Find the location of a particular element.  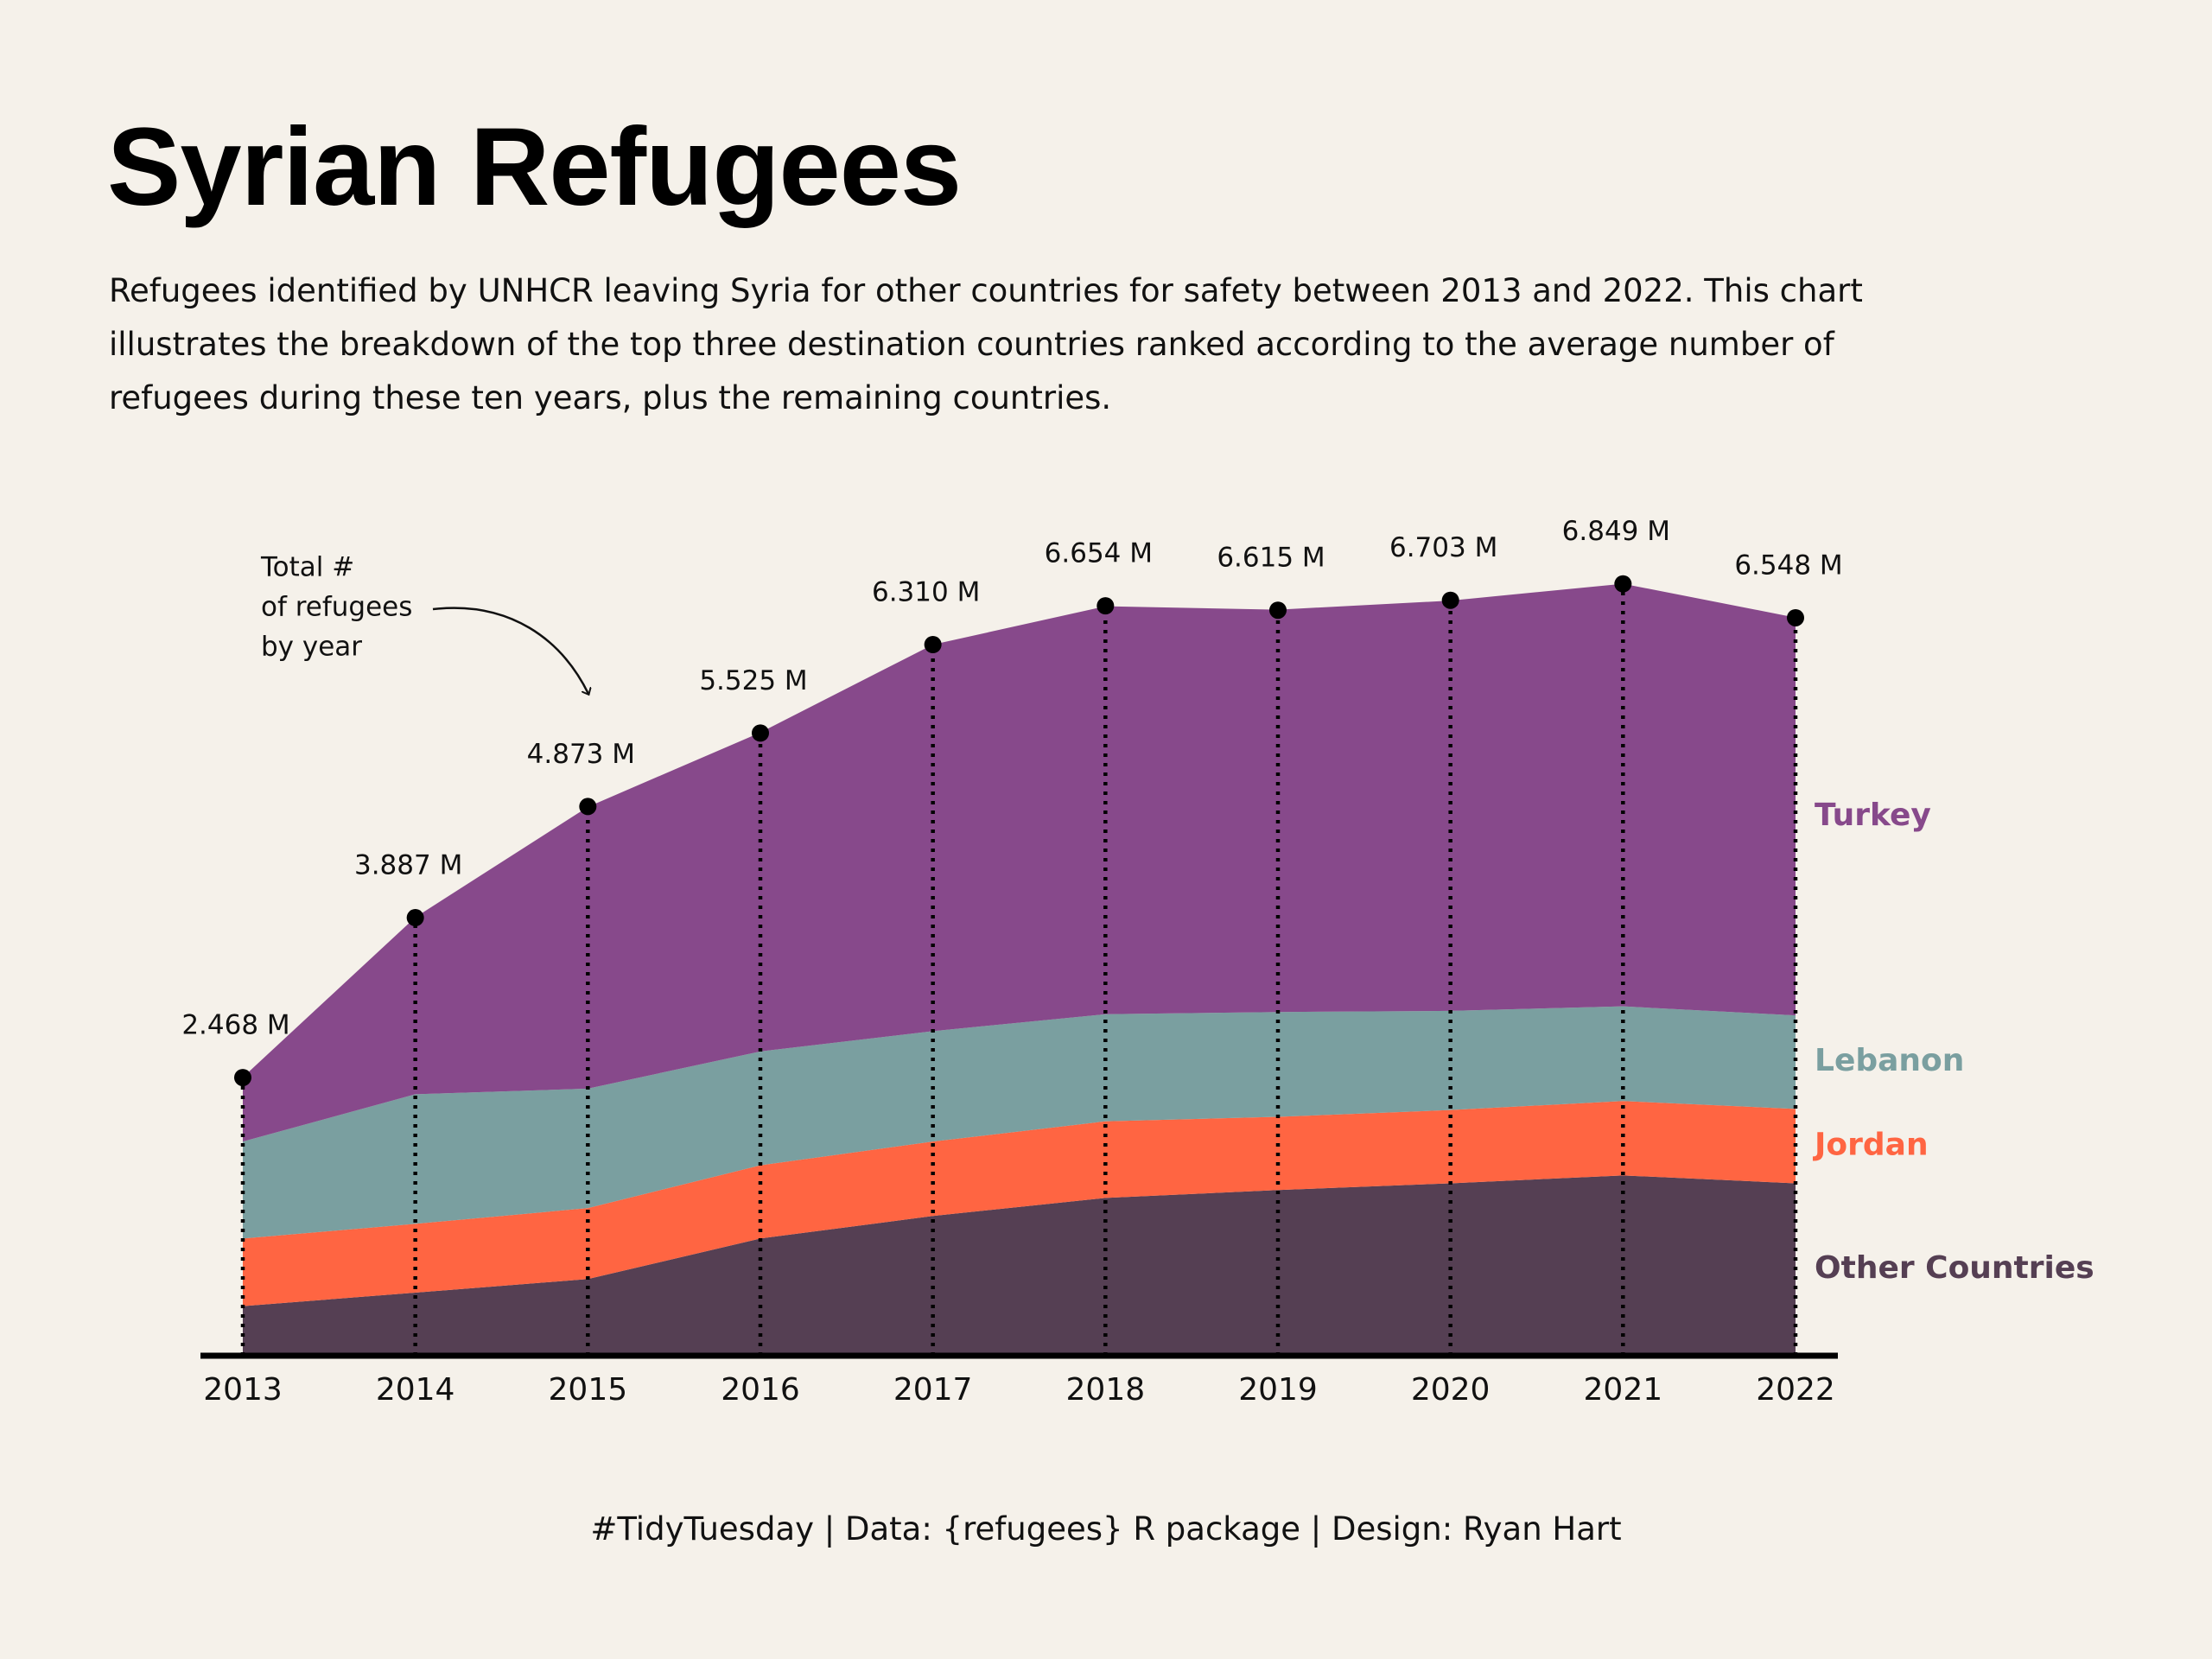

total-label: 3.887 M is located at coordinates (408, 865).